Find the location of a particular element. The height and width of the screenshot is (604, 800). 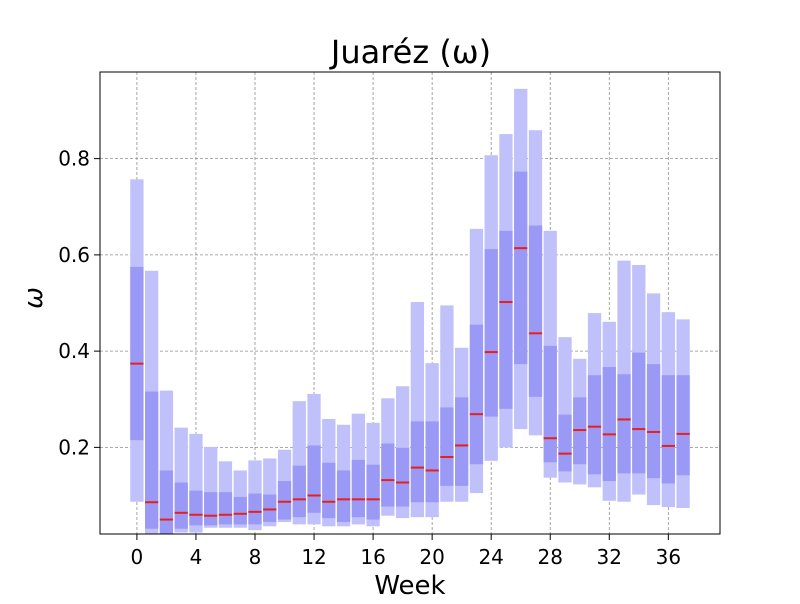

x-axis-label: Week is located at coordinates (409, 585).